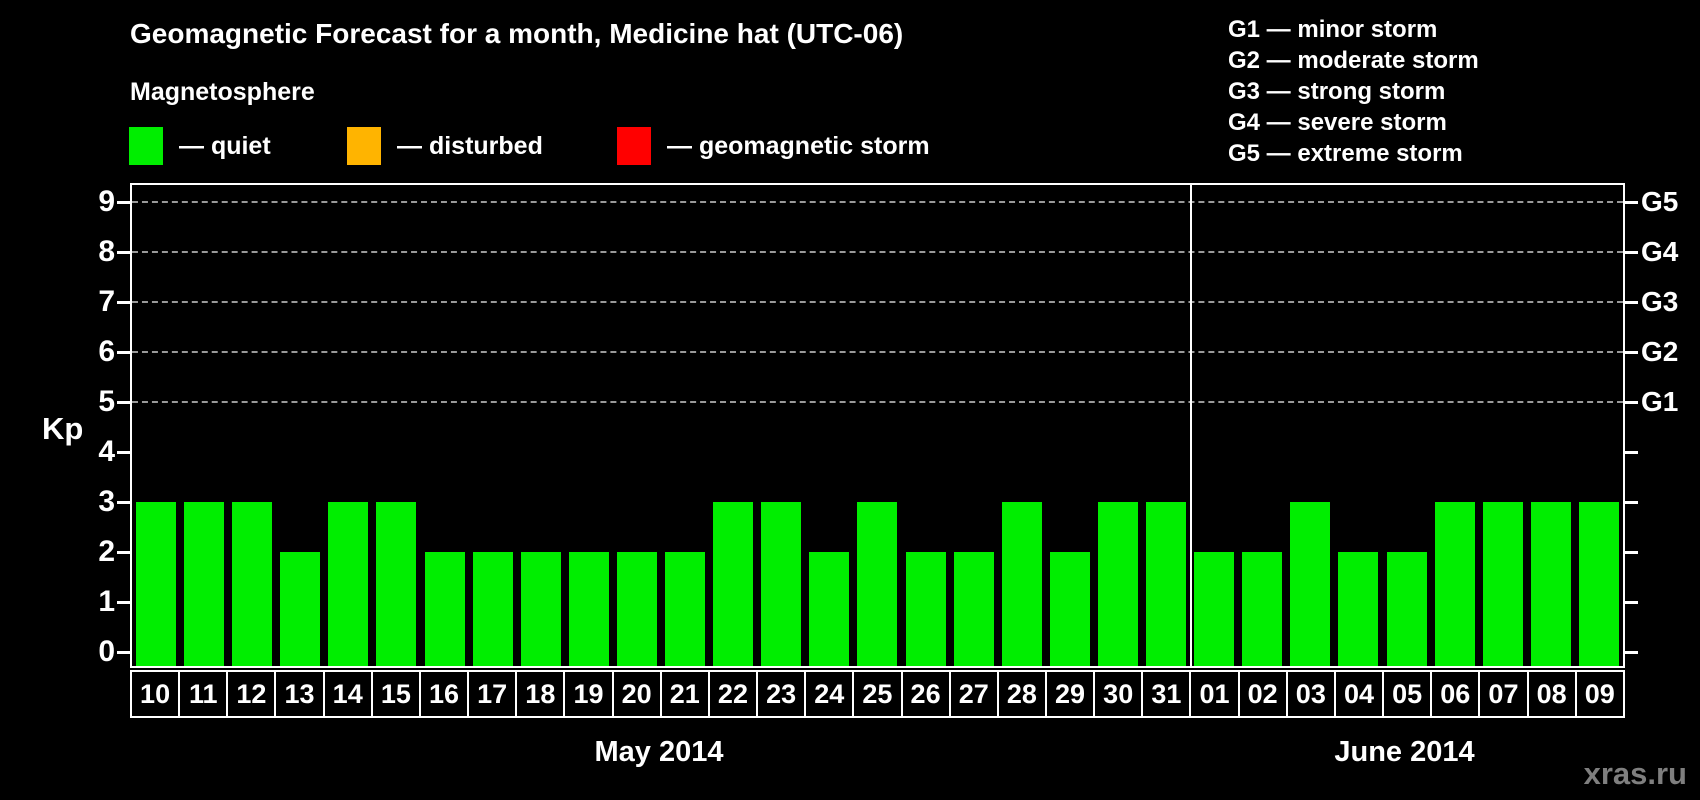 Image resolution: width=1700 pixels, height=800 pixels. I want to click on day-cell: 28, so click(1021, 694).